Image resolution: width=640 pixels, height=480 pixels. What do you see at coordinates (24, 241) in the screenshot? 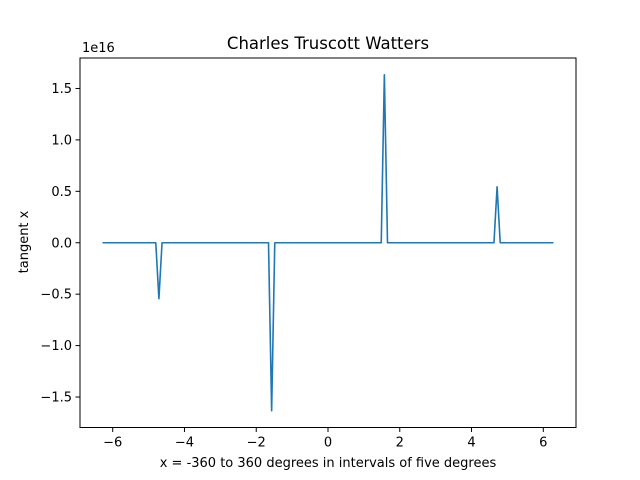
I see `y-axis-label: tangent x` at bounding box center [24, 241].